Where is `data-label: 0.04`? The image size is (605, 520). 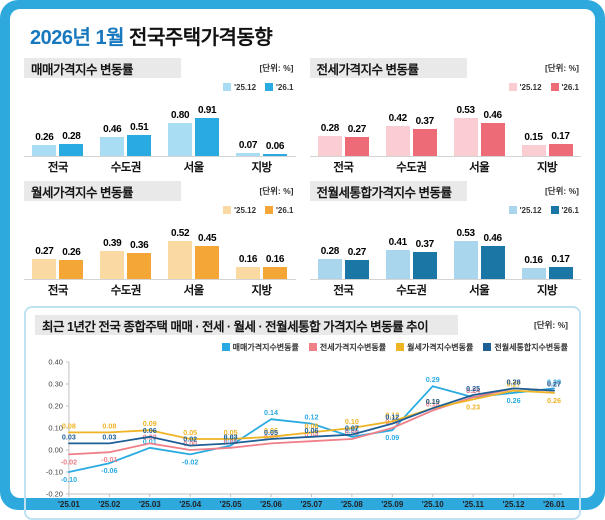
data-label: 0.04 is located at coordinates (311, 434).